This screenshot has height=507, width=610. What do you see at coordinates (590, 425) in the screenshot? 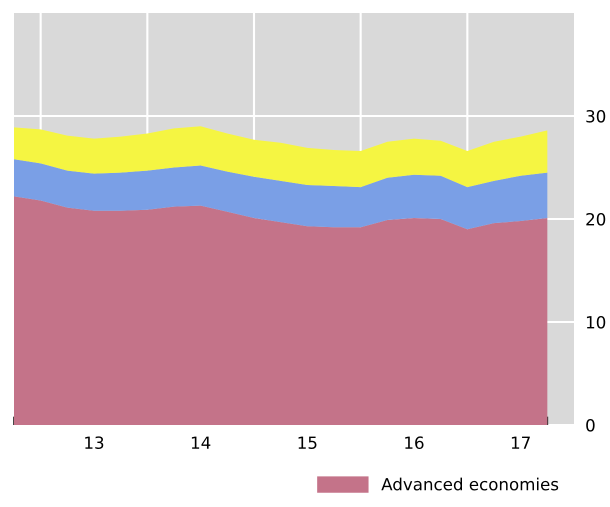
I see `y-tick-label: 0` at bounding box center [590, 425].